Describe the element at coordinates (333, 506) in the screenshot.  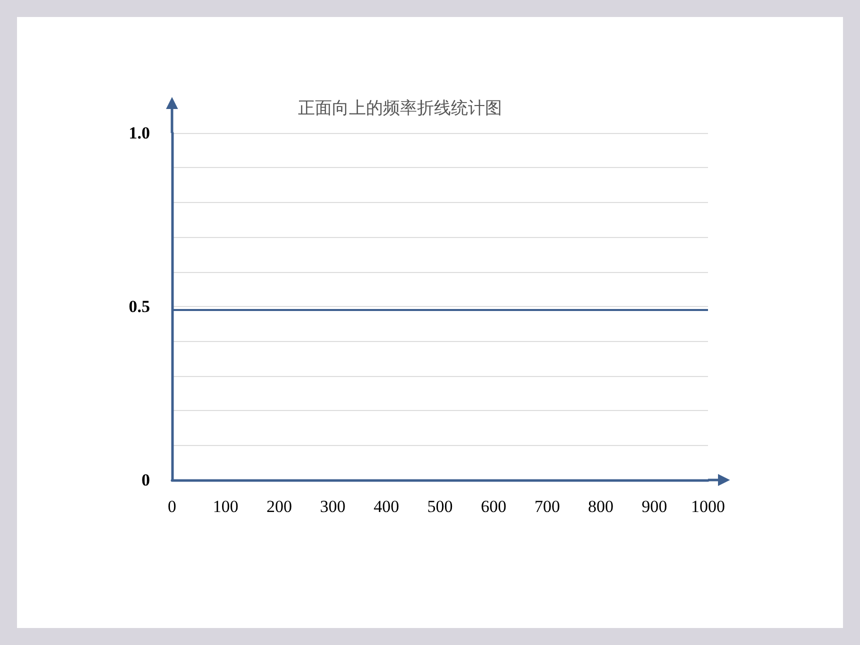
I see `x-tick-label: 300` at that location.